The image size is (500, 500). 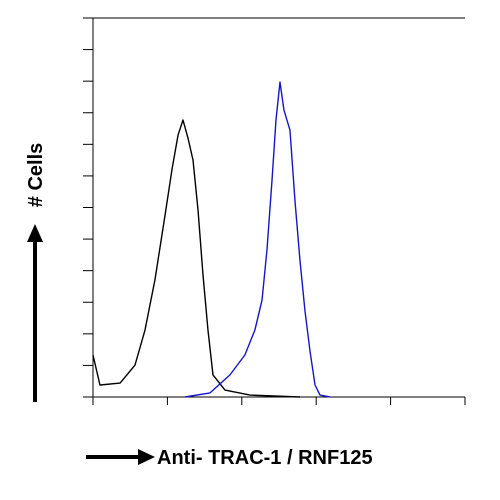 I want to click on y-arrow, so click(x=35, y=313).